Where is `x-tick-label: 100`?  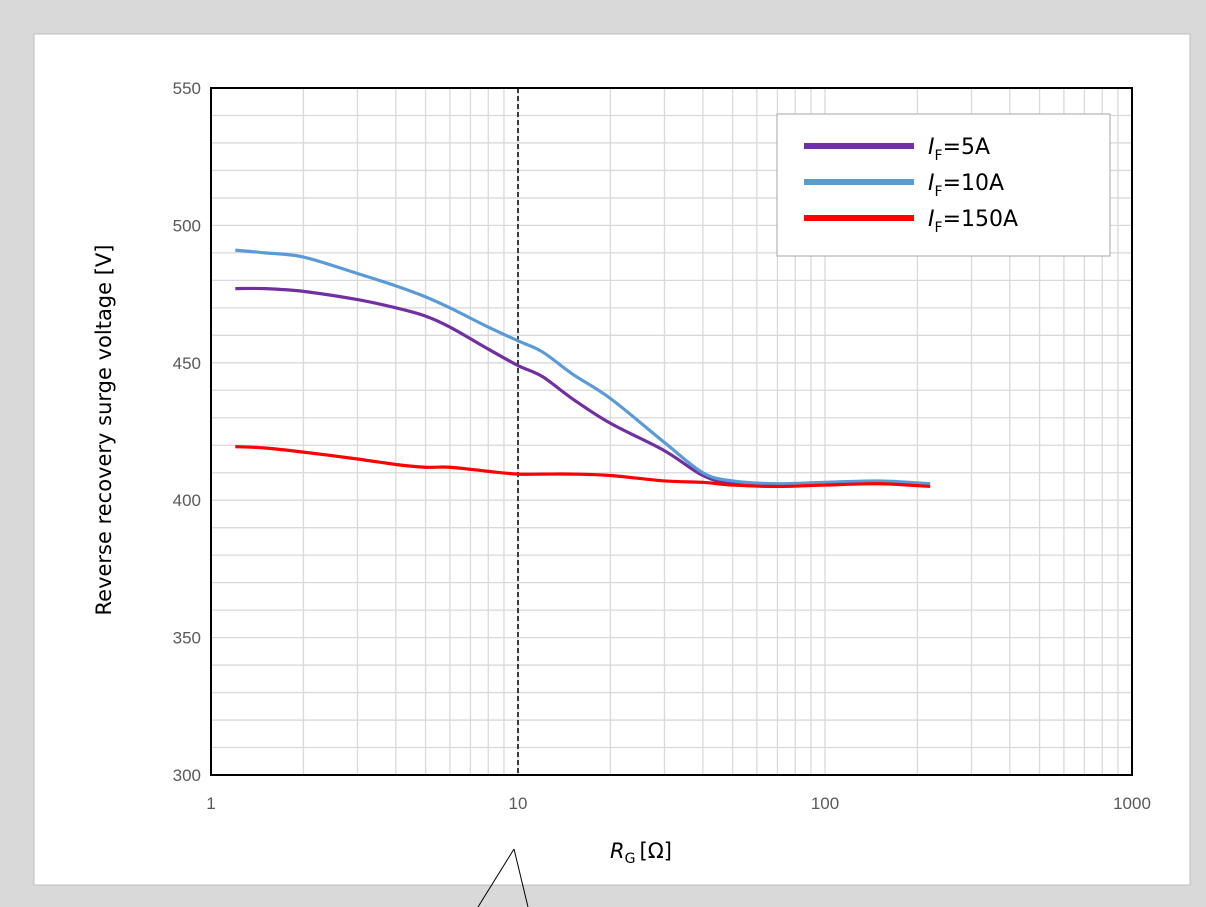 x-tick-label: 100 is located at coordinates (825, 803).